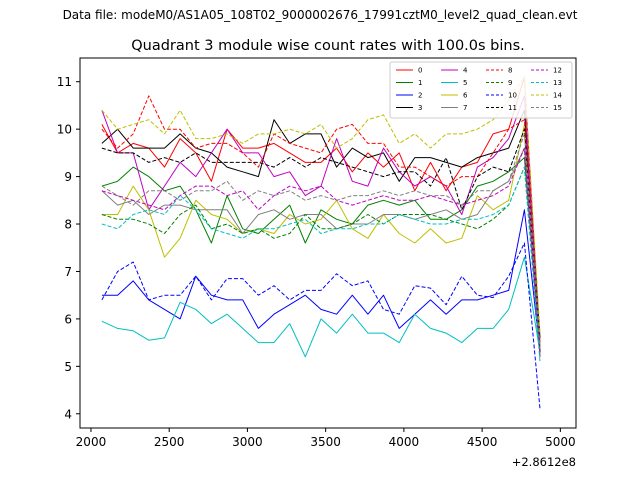  Describe the element at coordinates (420, 96) in the screenshot. I see `legend-label-2: 2` at that location.